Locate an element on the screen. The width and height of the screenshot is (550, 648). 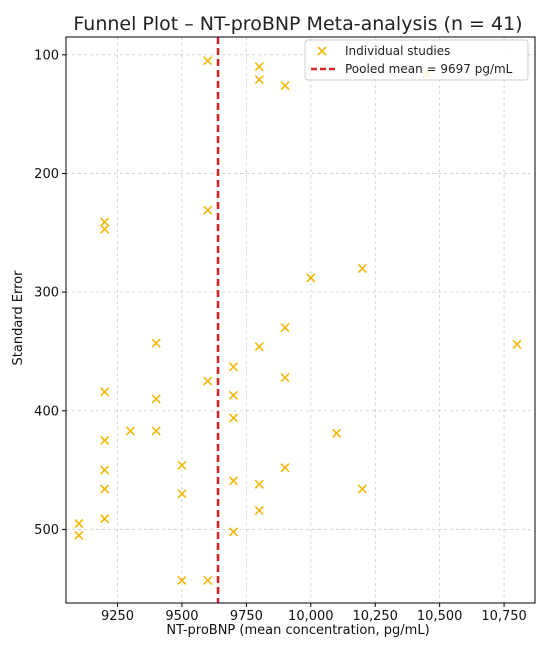
x-tick-label: 10,500 is located at coordinates (440, 616).